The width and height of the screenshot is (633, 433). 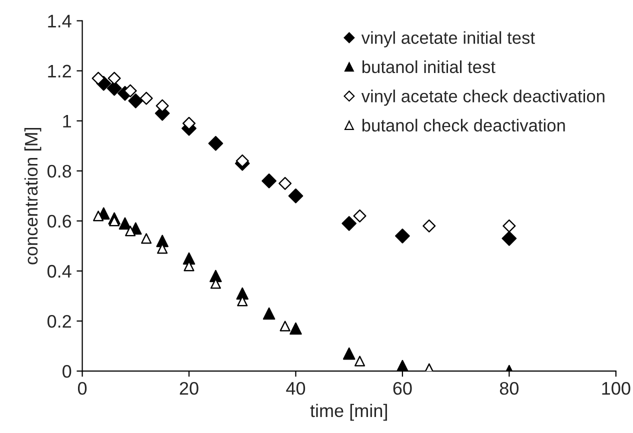 I want to click on y-tick-label: 0.6, so click(x=59, y=221).